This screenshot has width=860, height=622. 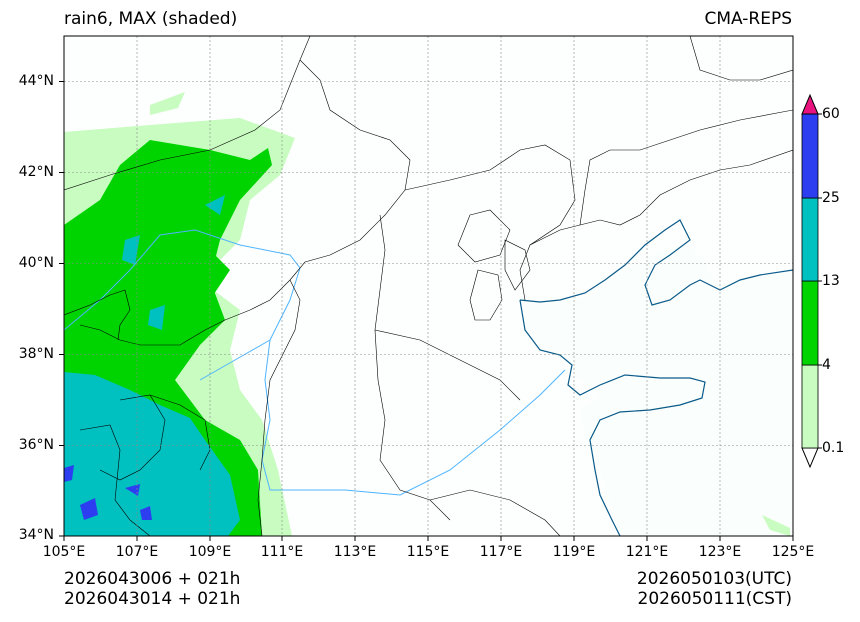 I want to click on valid-time-block: 2026050103(UTC) 2026050111(CST), so click(x=676, y=589).